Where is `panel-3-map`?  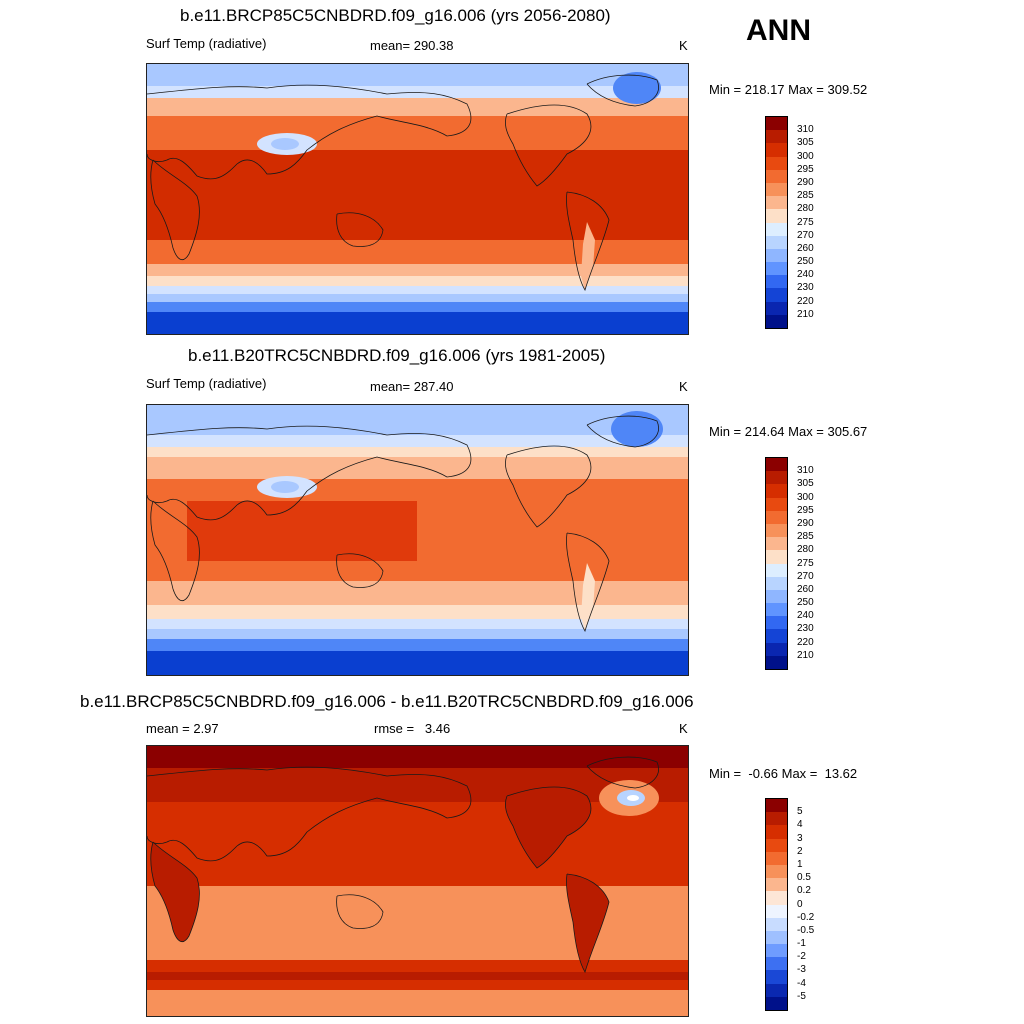
panel-3-map is located at coordinates (417, 881).